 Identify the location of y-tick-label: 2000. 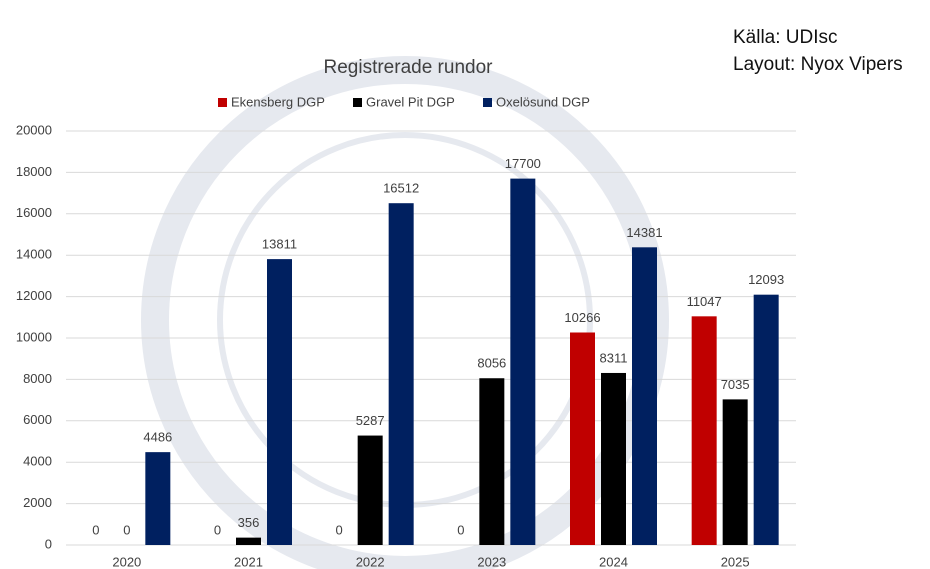
(37, 502).